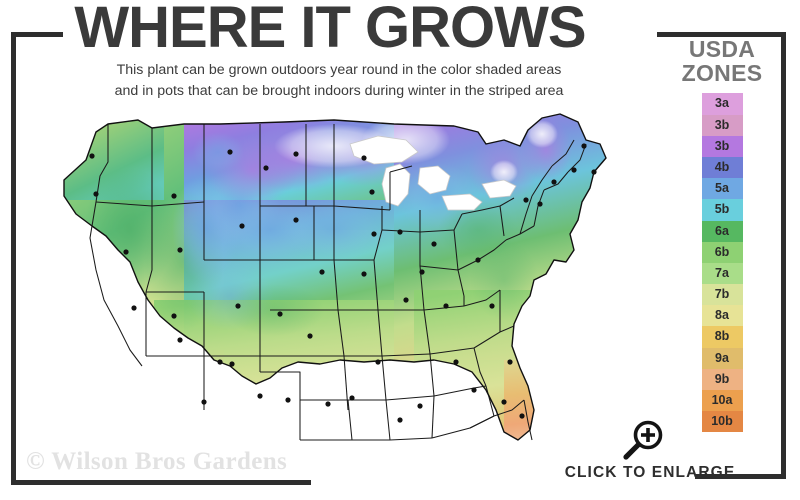 The image size is (800, 500). Describe the element at coordinates (722, 252) in the screenshot. I see `legend-zone-6b-7: 6b` at that location.